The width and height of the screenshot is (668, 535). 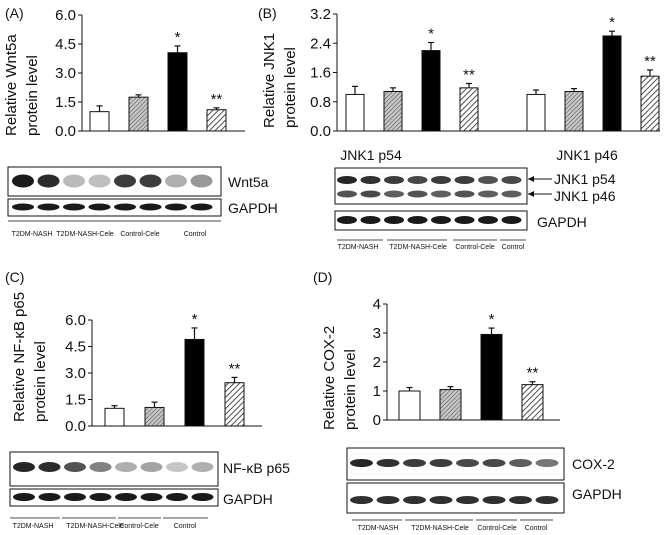 I want to click on panel-a-lane-label: T2DM-NASH-Cele, so click(x=85, y=234).